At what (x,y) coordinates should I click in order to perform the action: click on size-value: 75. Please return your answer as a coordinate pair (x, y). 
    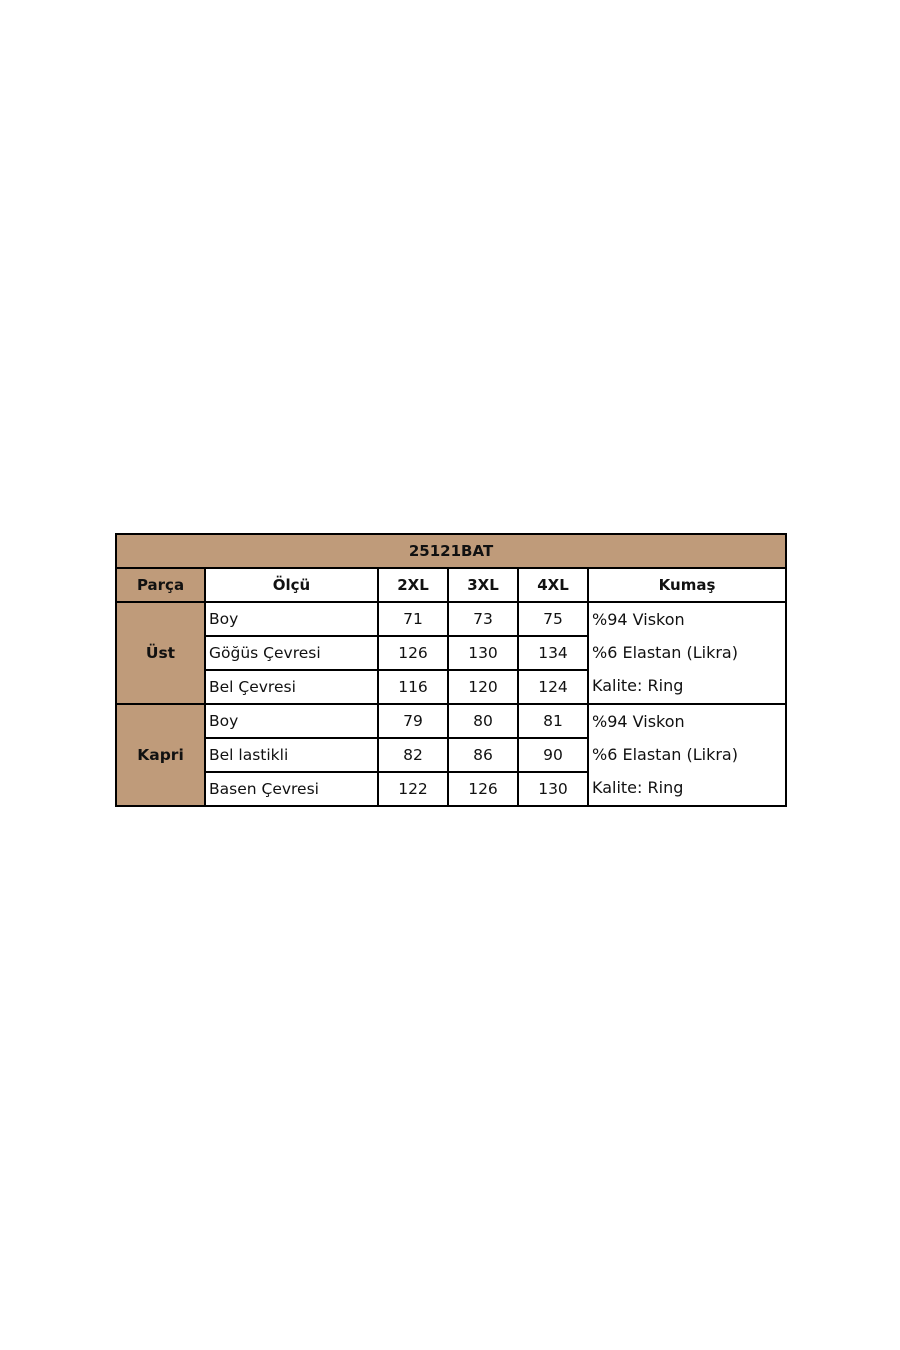
    Looking at the image, I should click on (553, 619).